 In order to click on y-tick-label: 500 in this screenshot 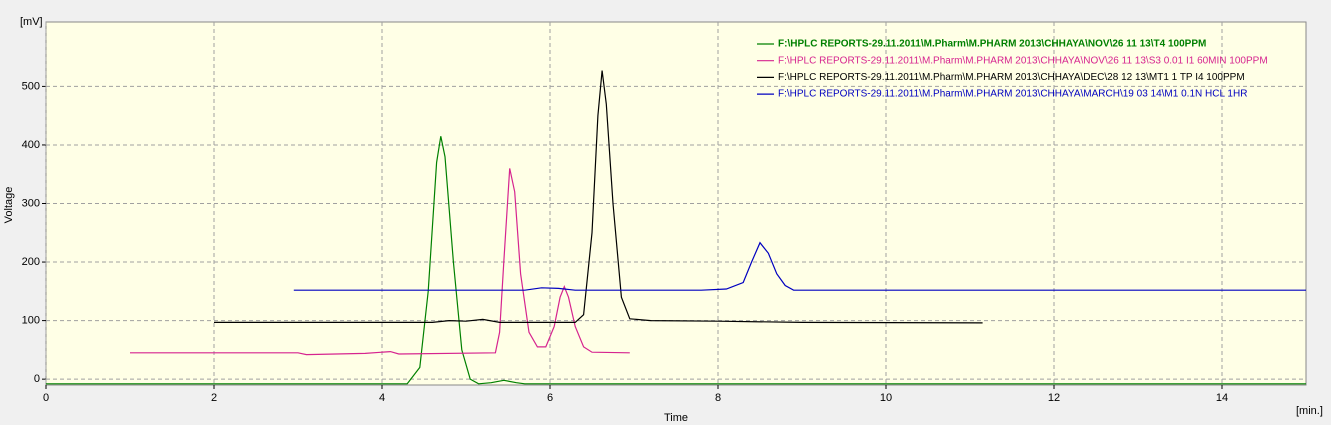, I will do `click(31, 86)`.